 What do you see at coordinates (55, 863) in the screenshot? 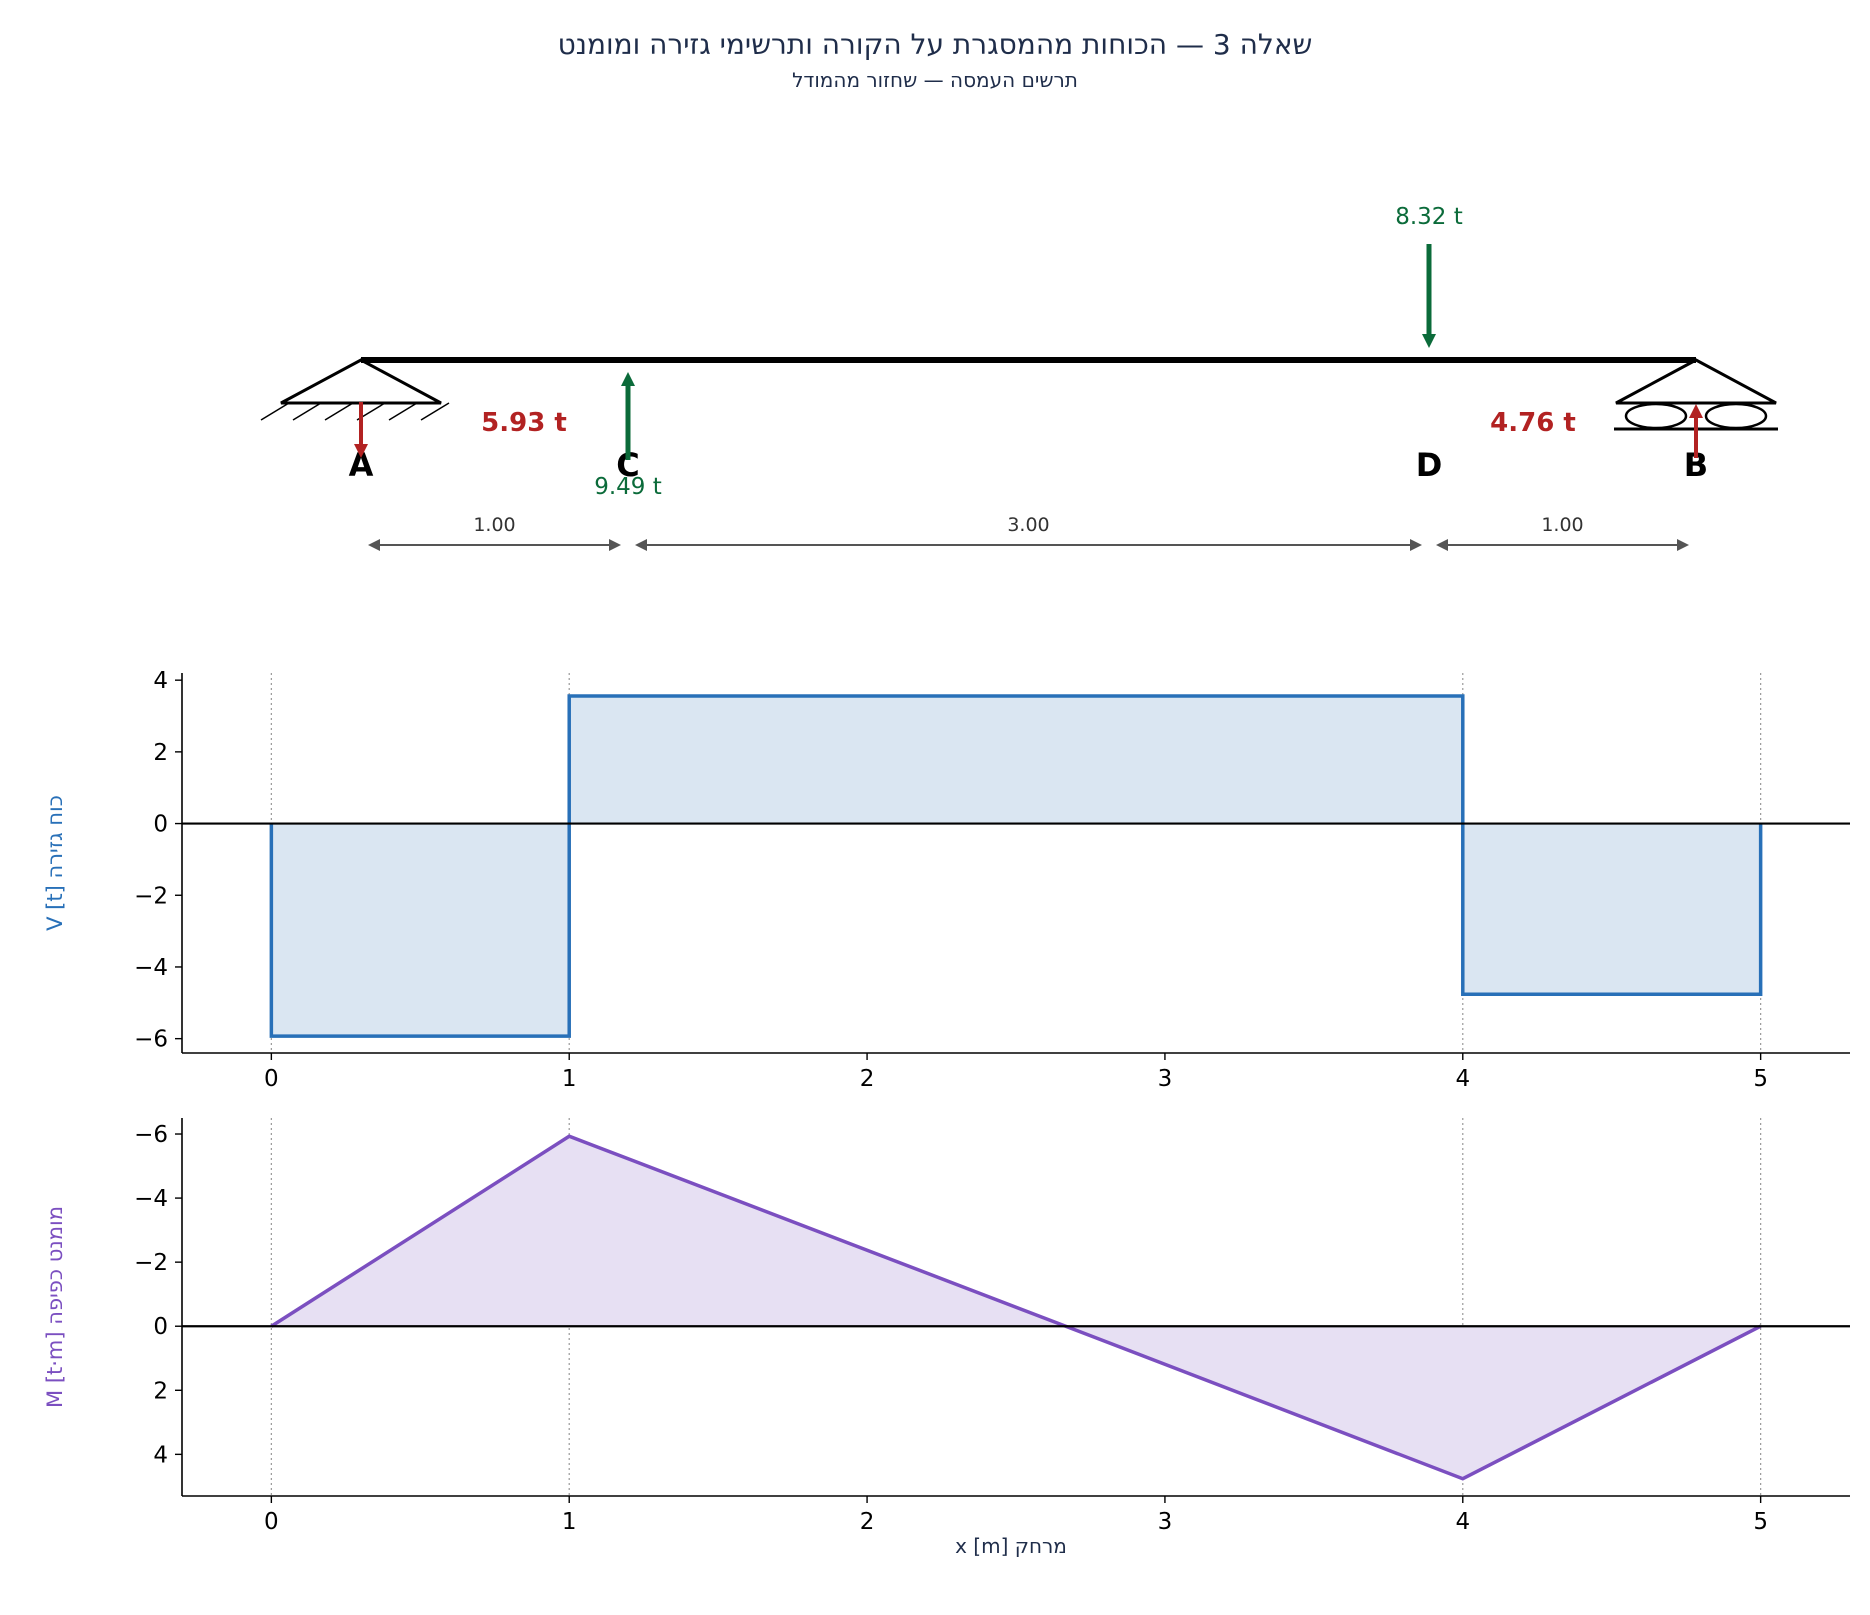
I see `shear-ylabel: V [t] כוח גזירה` at bounding box center [55, 863].